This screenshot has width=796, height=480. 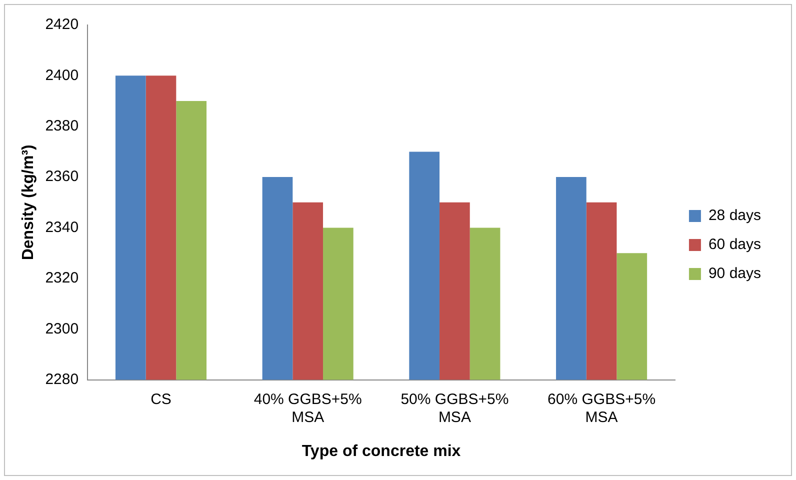 I want to click on y-tick-label: 2420, so click(x=62, y=25).